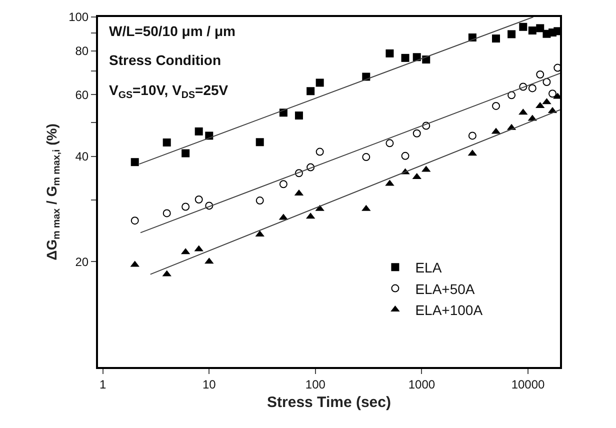 The image size is (616, 428). What do you see at coordinates (82, 156) in the screenshot?
I see `y-tick-label: 40` at bounding box center [82, 156].